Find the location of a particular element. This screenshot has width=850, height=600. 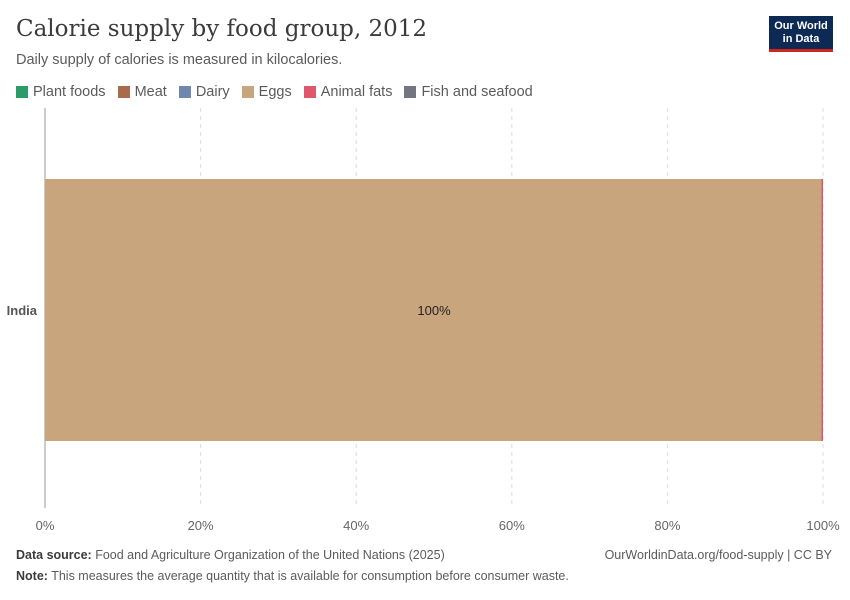

x-tick-label: 20% is located at coordinates (201, 525).